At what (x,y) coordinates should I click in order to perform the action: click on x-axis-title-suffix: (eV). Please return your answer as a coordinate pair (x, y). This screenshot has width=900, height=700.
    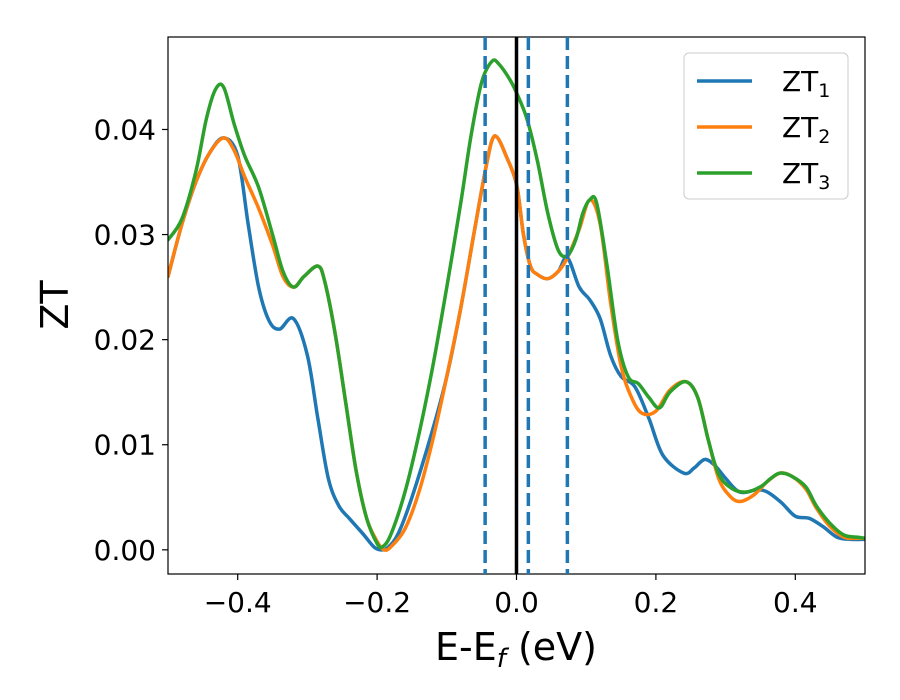
    Looking at the image, I should click on (551, 647).